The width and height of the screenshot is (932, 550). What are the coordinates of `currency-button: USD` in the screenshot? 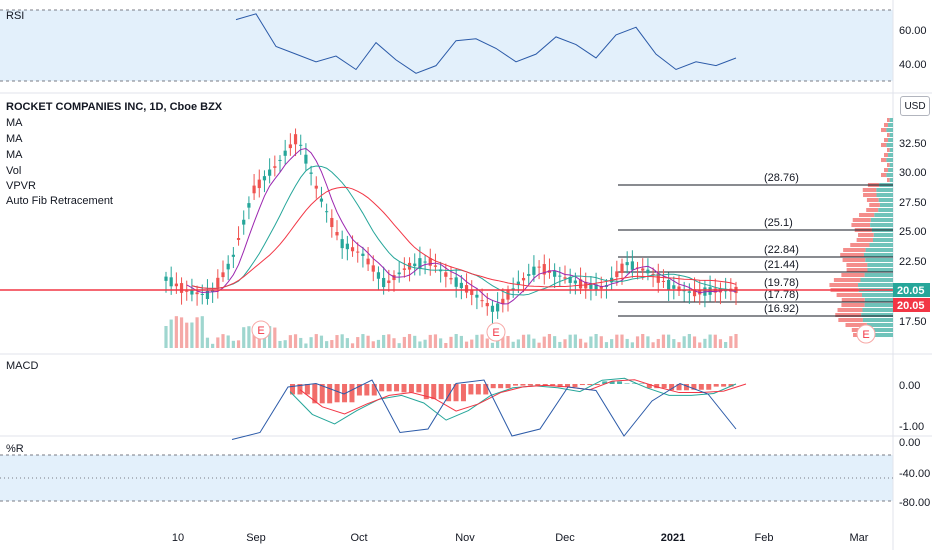 It's located at (915, 106).